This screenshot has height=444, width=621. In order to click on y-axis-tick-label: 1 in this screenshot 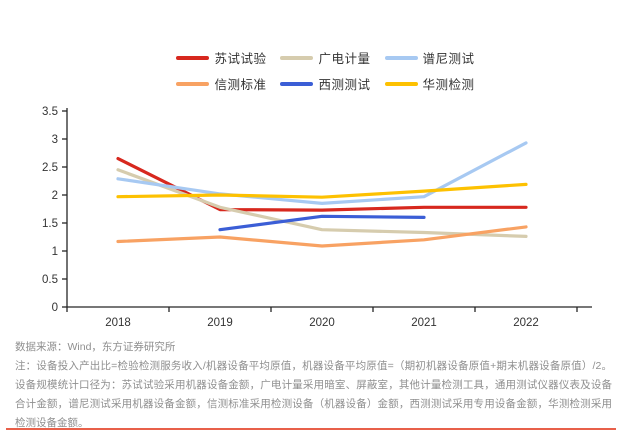, I will do `click(55, 252)`.